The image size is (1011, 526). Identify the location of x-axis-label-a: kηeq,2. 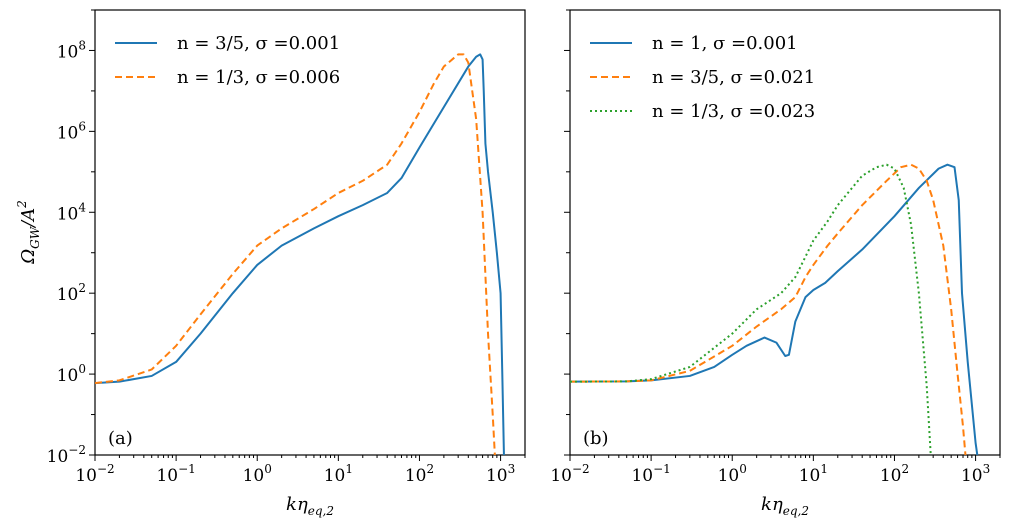
(310, 506).